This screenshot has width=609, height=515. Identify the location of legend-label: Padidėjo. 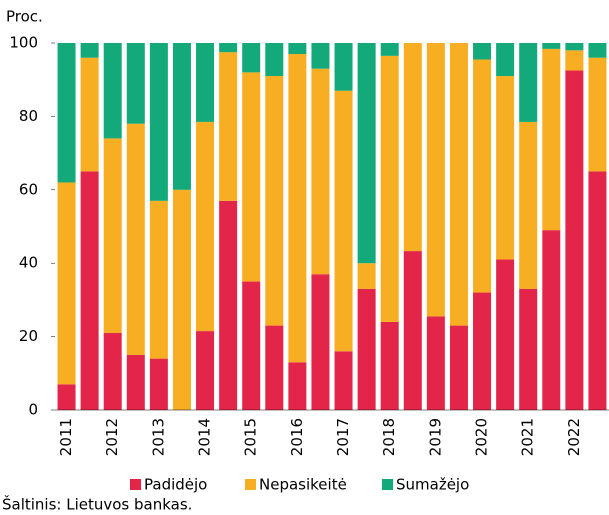
(175, 485).